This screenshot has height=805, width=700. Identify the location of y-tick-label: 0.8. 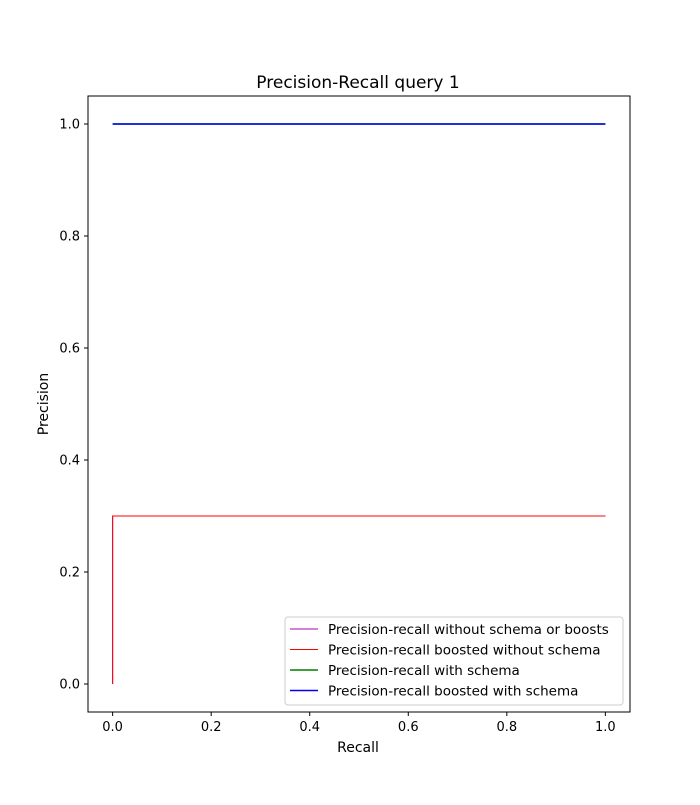
(69, 237).